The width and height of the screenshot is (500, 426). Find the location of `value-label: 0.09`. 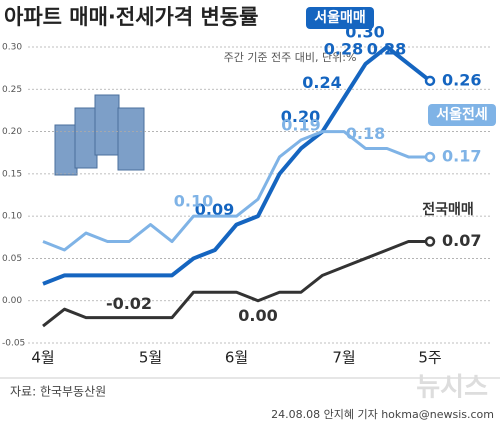

value-label: 0.09 is located at coordinates (214, 209).